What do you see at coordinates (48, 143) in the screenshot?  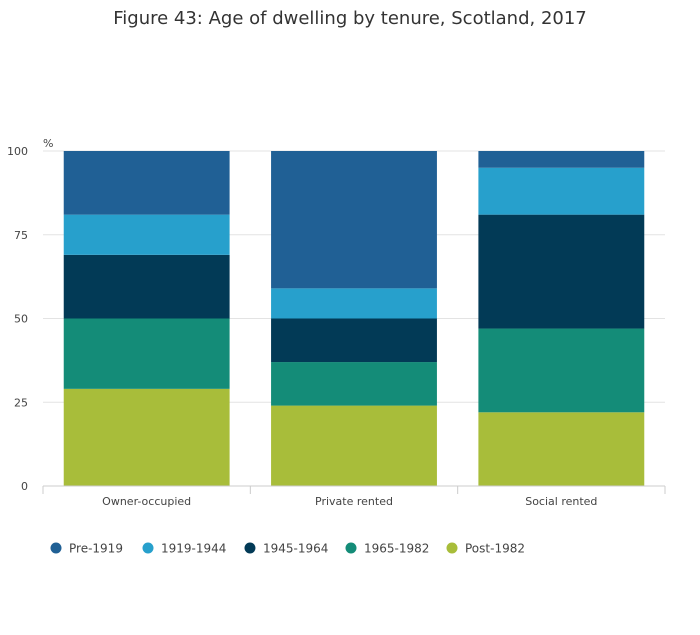 I see `y-axis-unit-label: %` at bounding box center [48, 143].